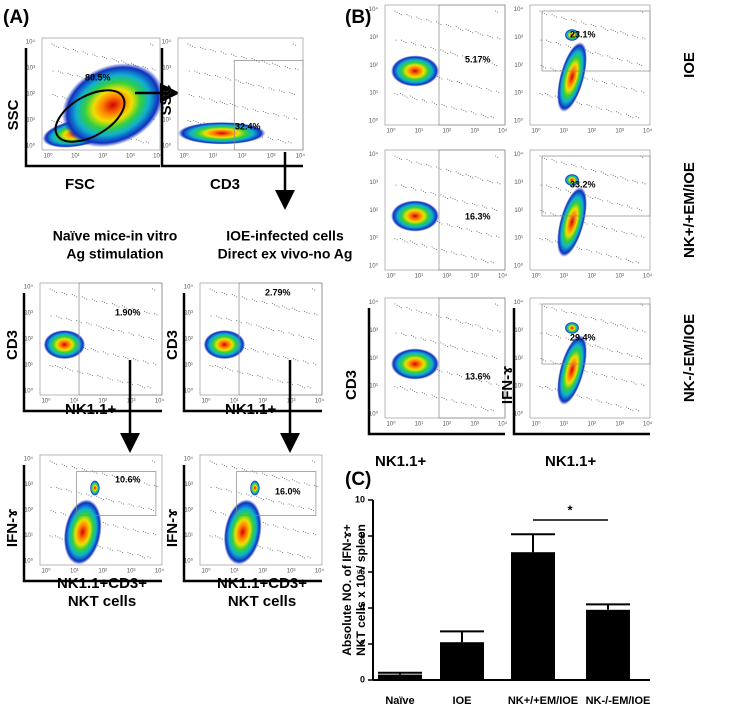 The image size is (742, 716). What do you see at coordinates (262, 583) in the screenshot?
I see `label: NK1.1+CD3+` at bounding box center [262, 583].